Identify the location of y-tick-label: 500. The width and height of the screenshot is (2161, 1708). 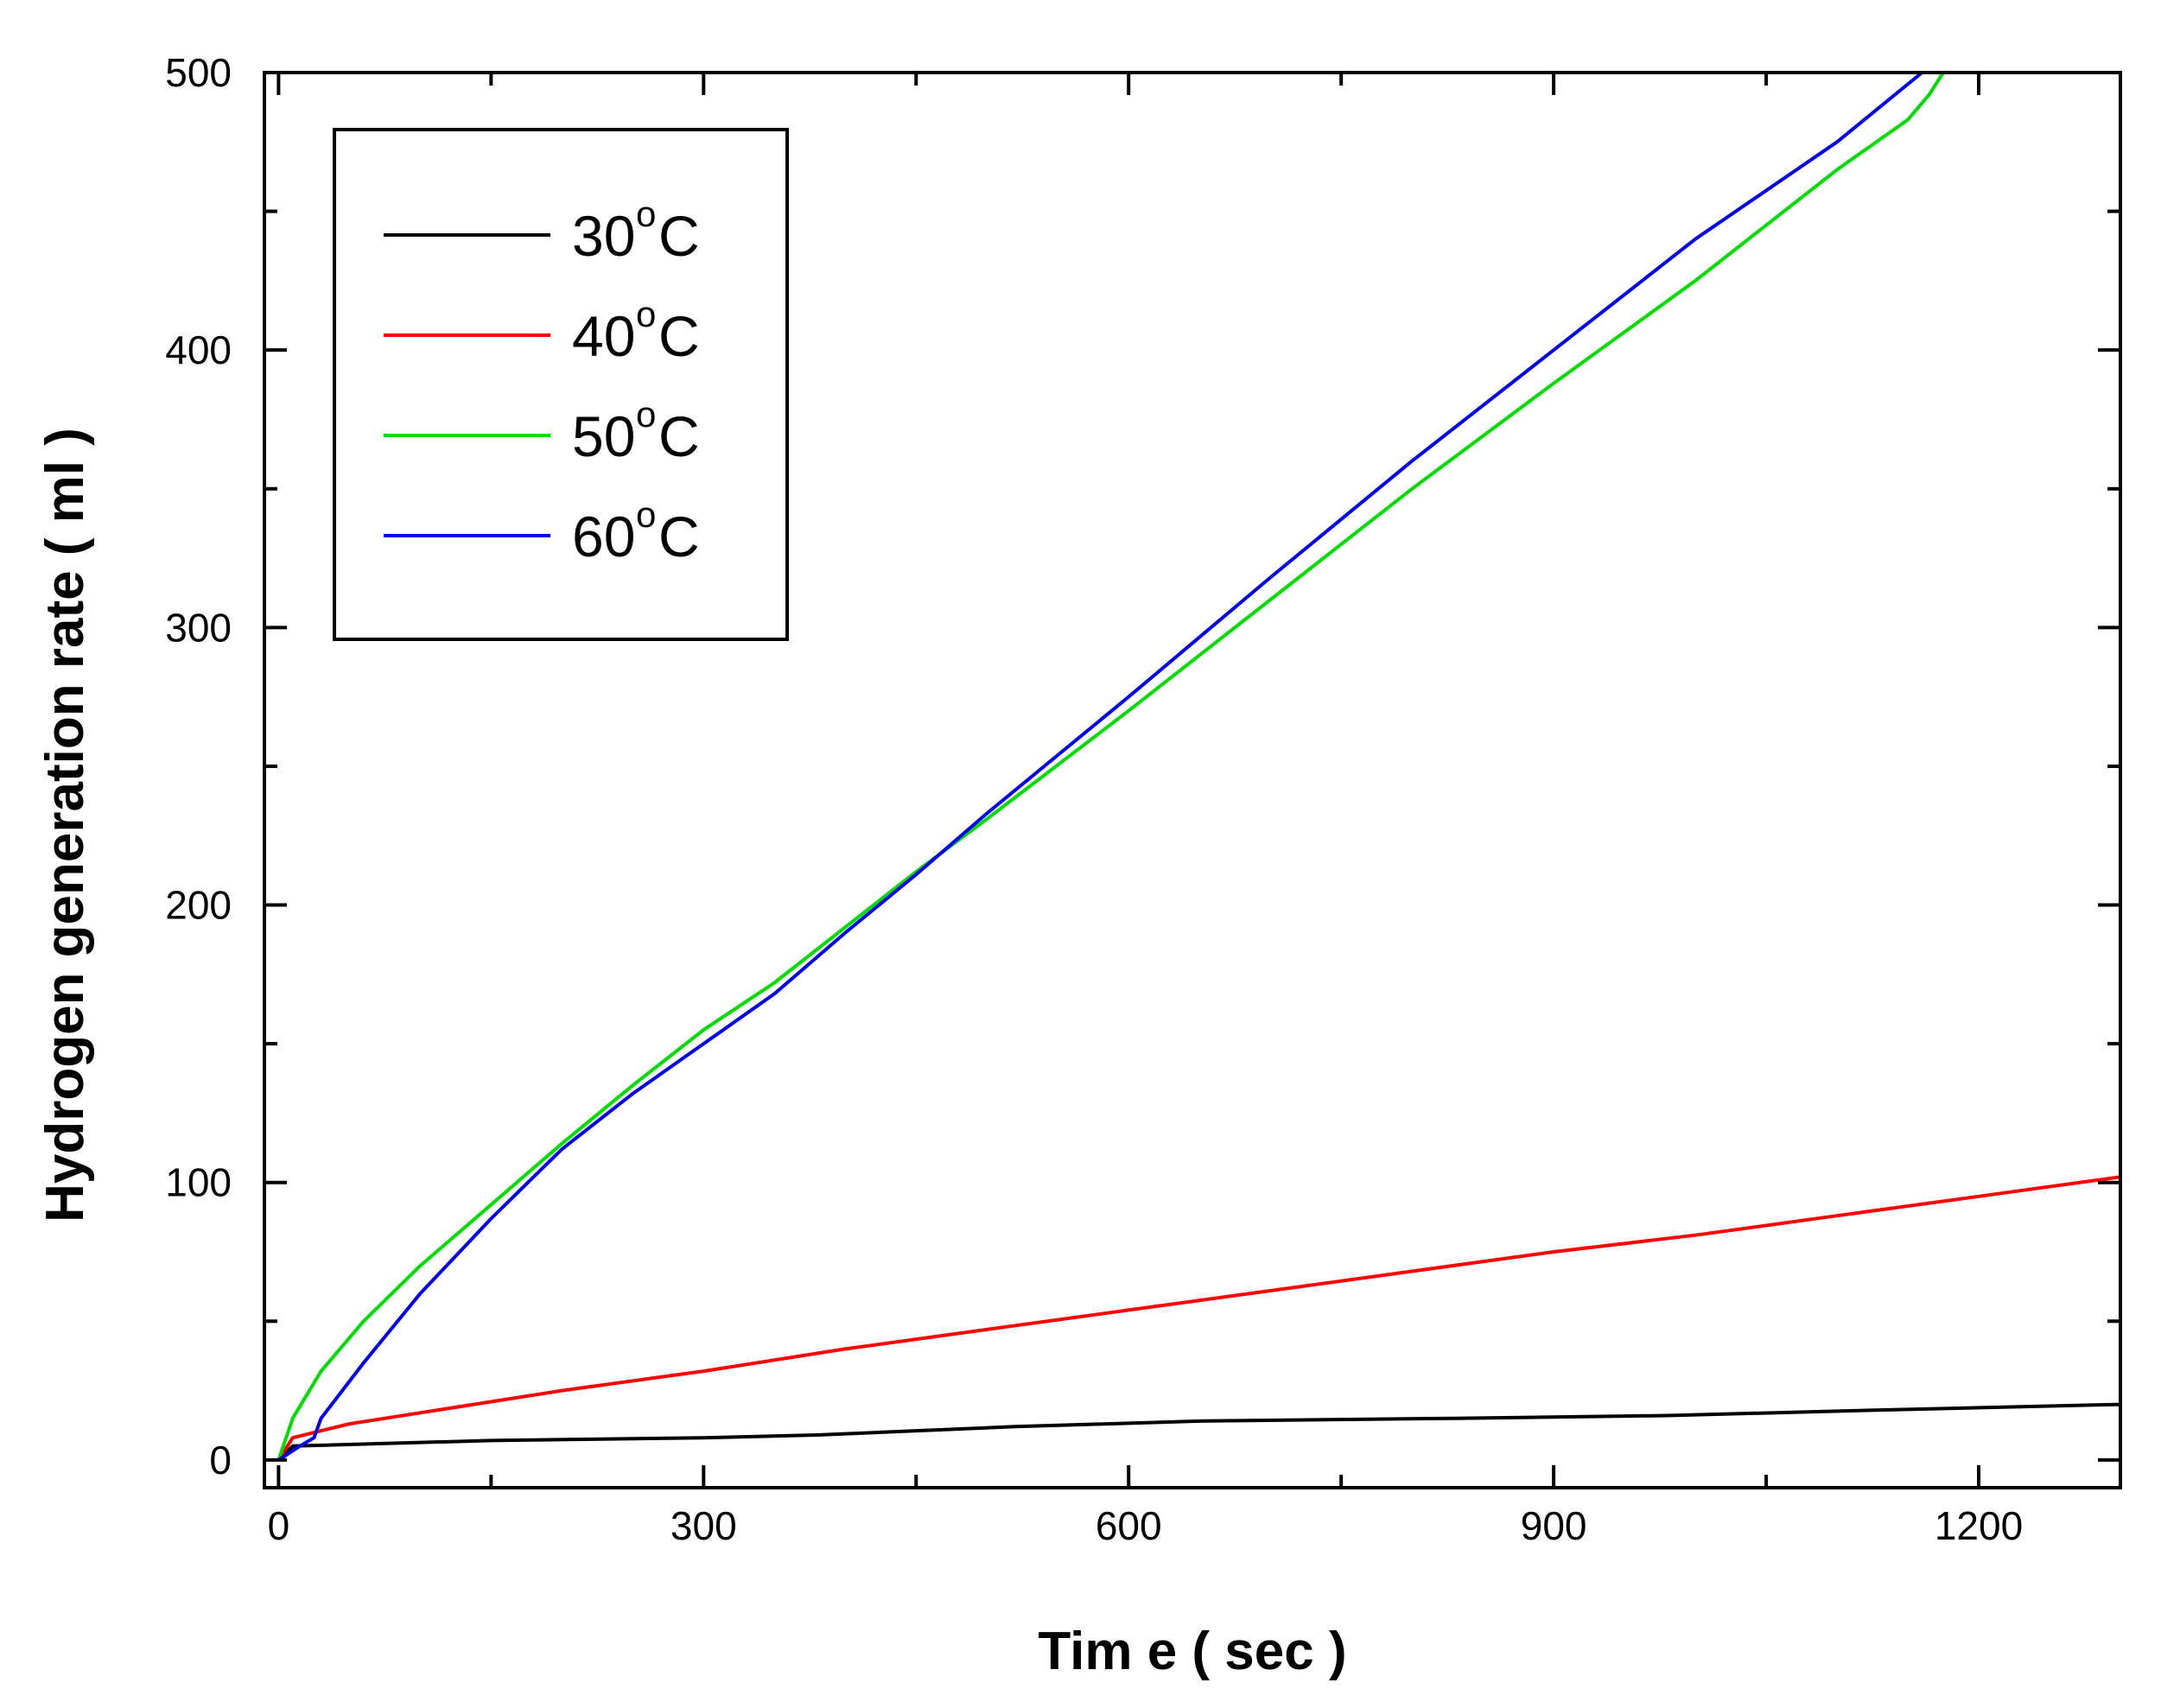
(198, 72).